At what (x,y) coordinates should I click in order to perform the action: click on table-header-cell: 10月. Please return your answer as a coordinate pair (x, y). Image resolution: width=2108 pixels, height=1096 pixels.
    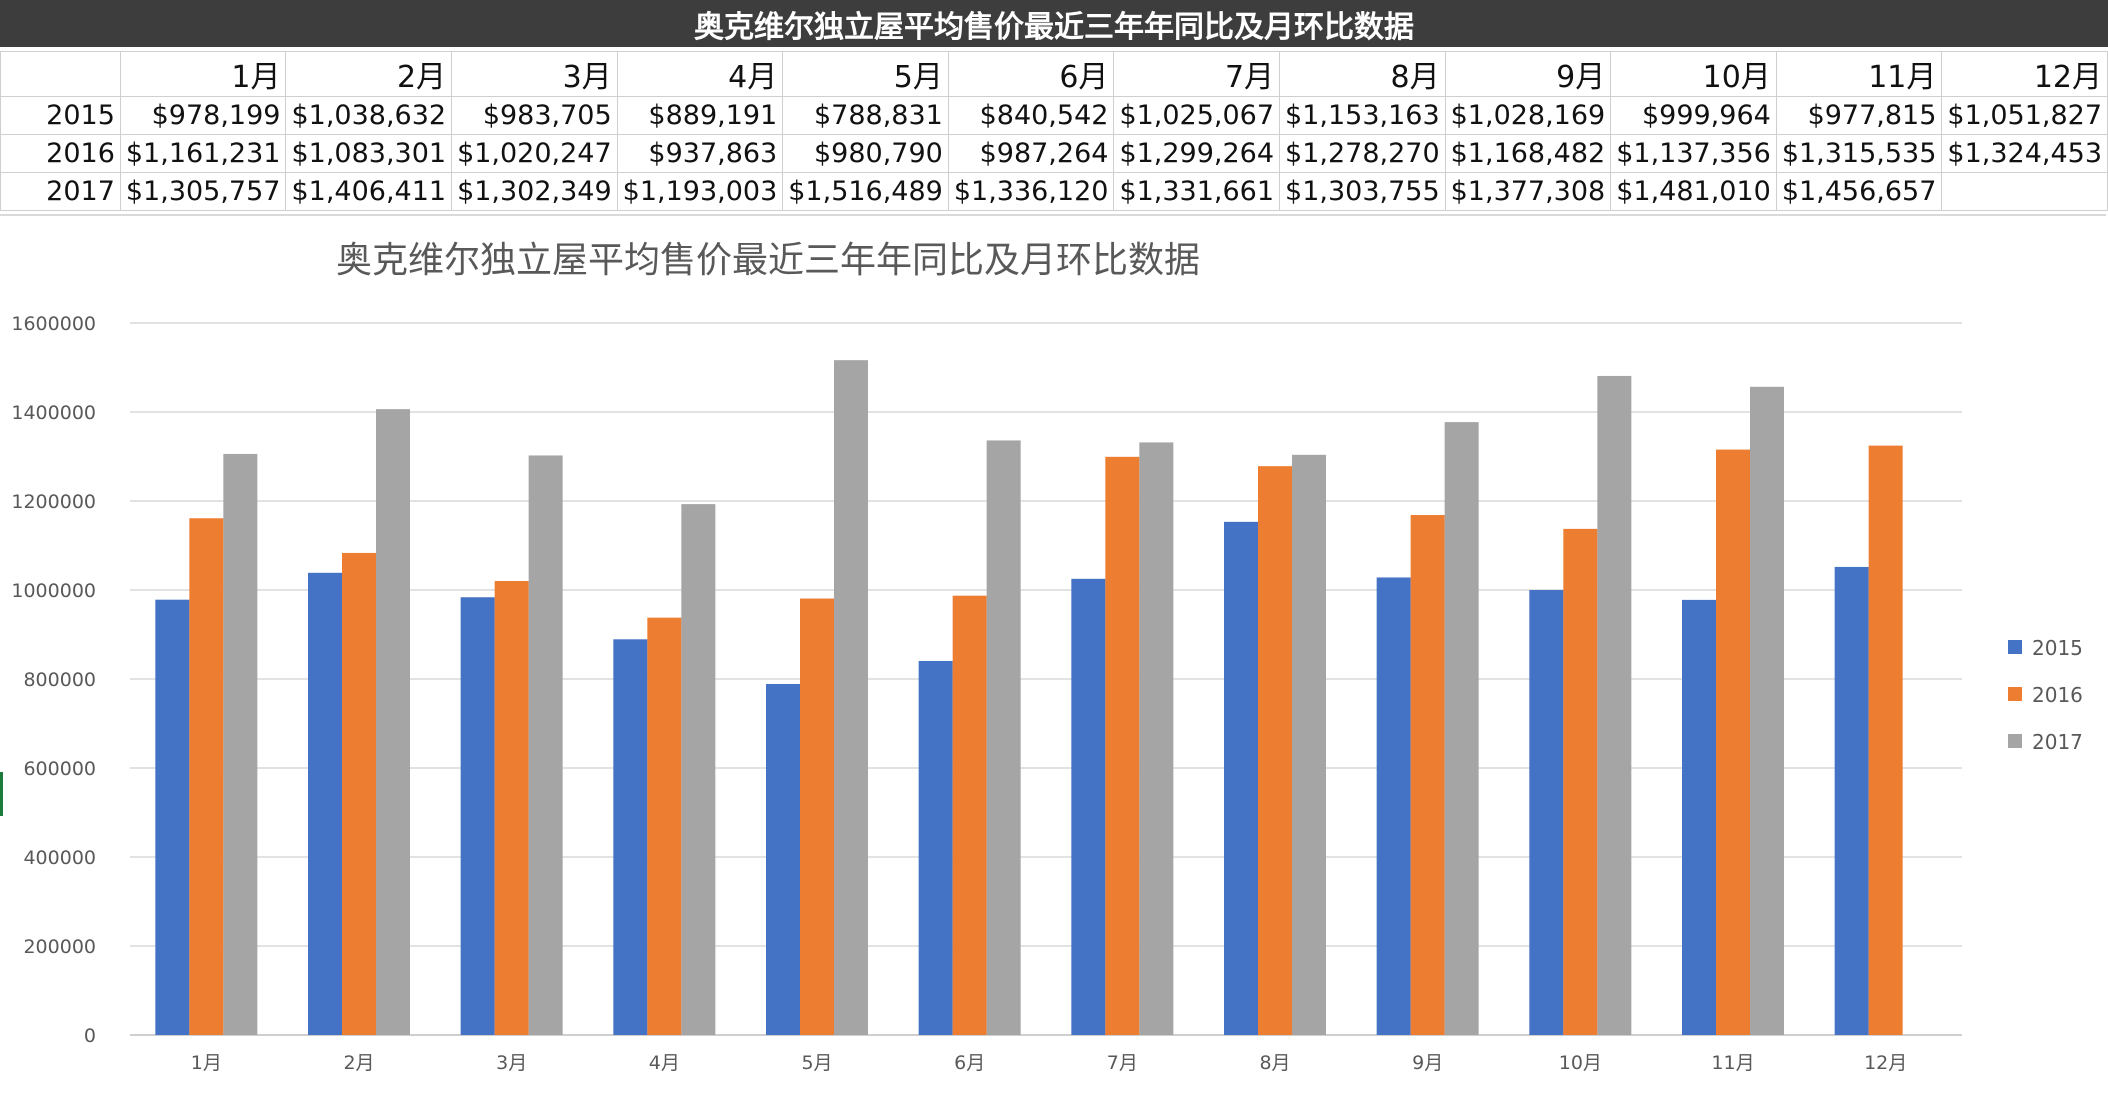
    Looking at the image, I should click on (1693, 74).